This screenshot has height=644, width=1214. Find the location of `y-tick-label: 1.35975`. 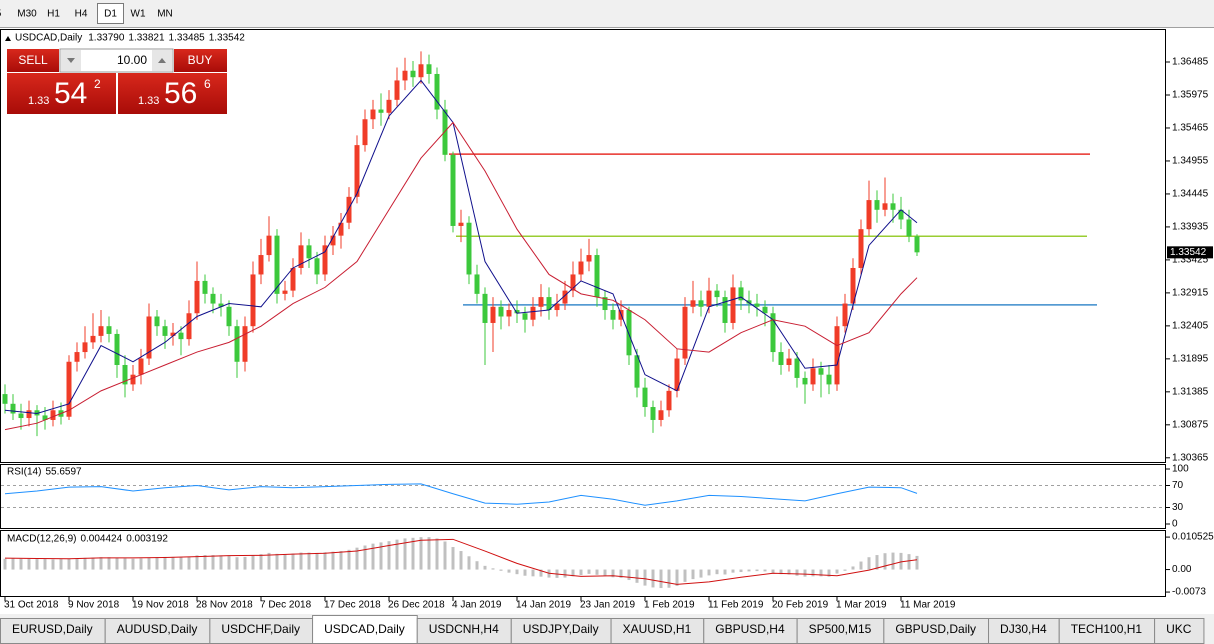

y-tick-label: 1.35975 is located at coordinates (1190, 95).